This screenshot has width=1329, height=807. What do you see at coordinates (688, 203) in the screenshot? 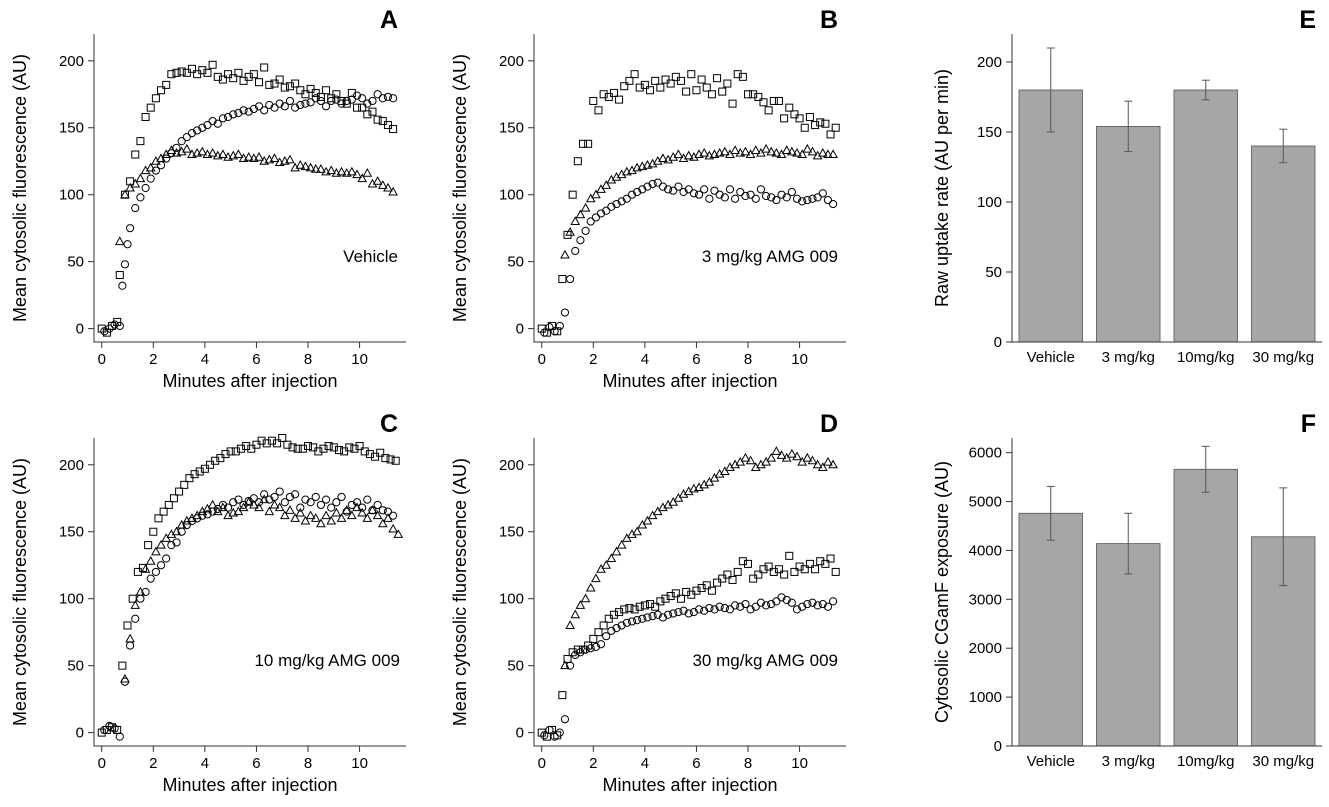
I see `series-square` at bounding box center [688, 203].